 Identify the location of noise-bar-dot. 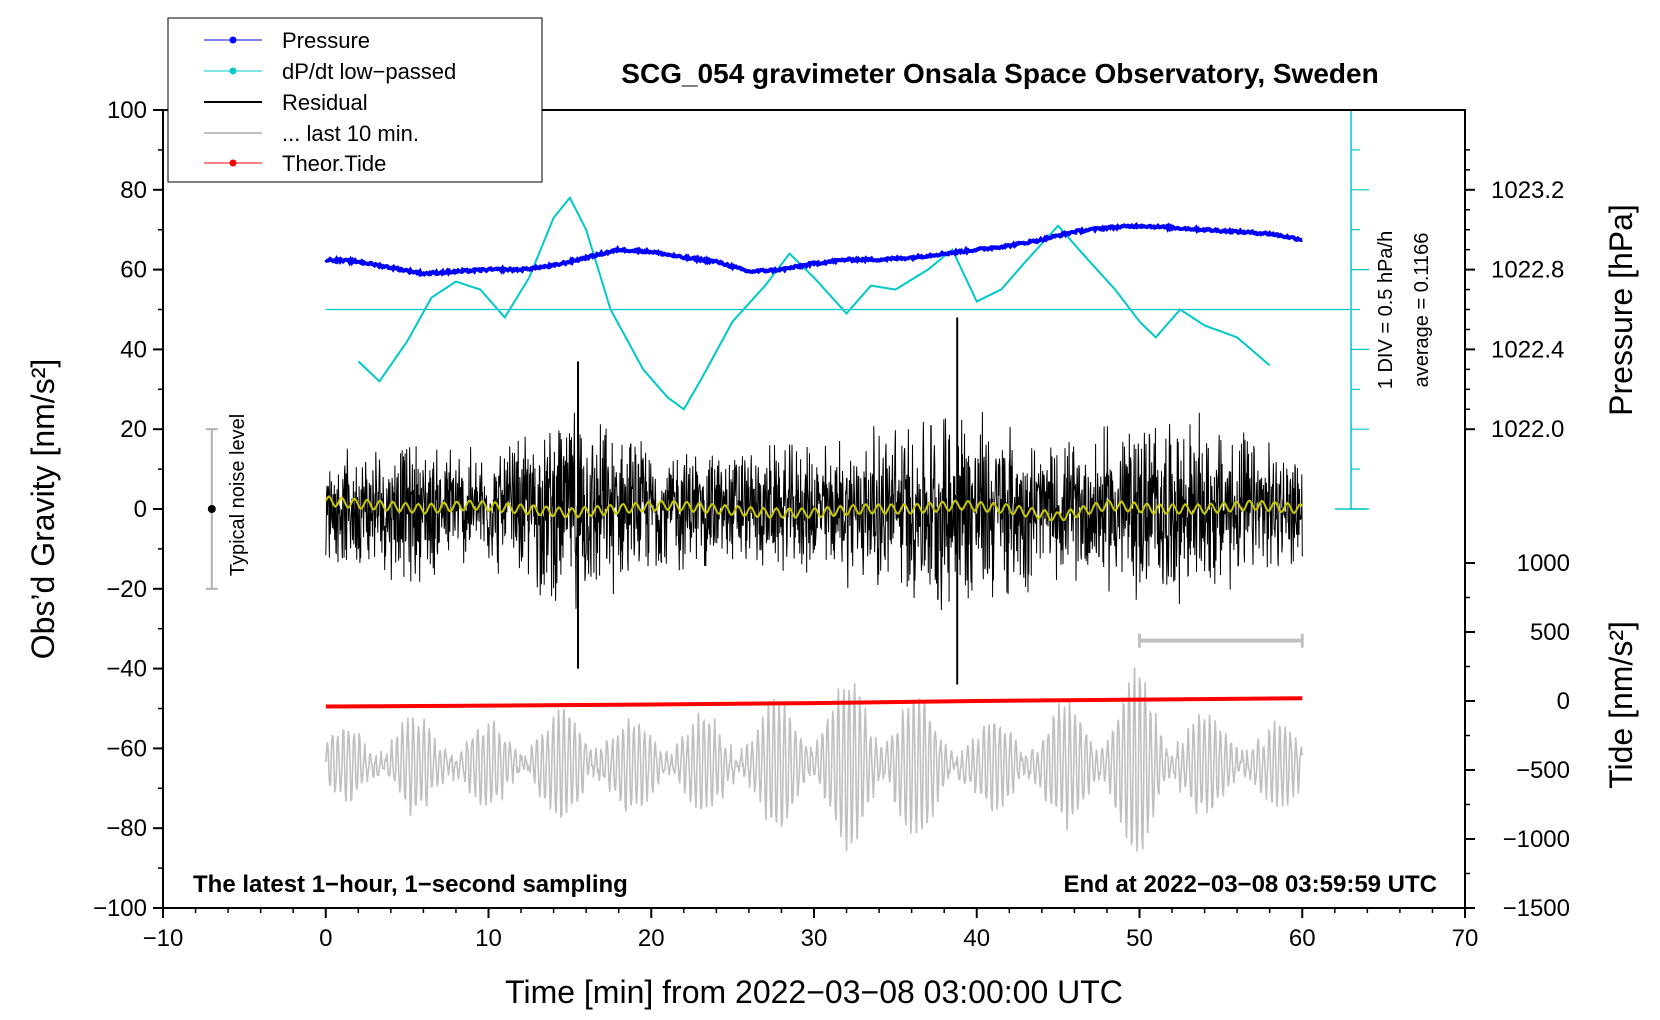
(211, 509).